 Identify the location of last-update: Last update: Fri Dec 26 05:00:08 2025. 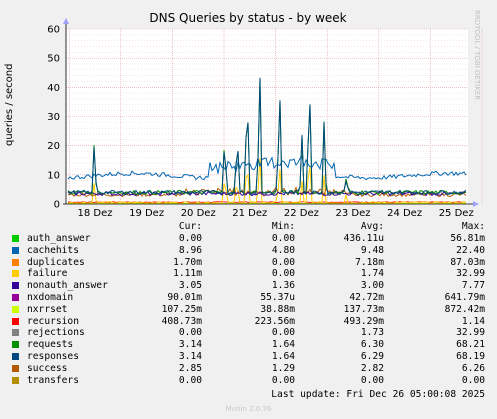
(378, 394).